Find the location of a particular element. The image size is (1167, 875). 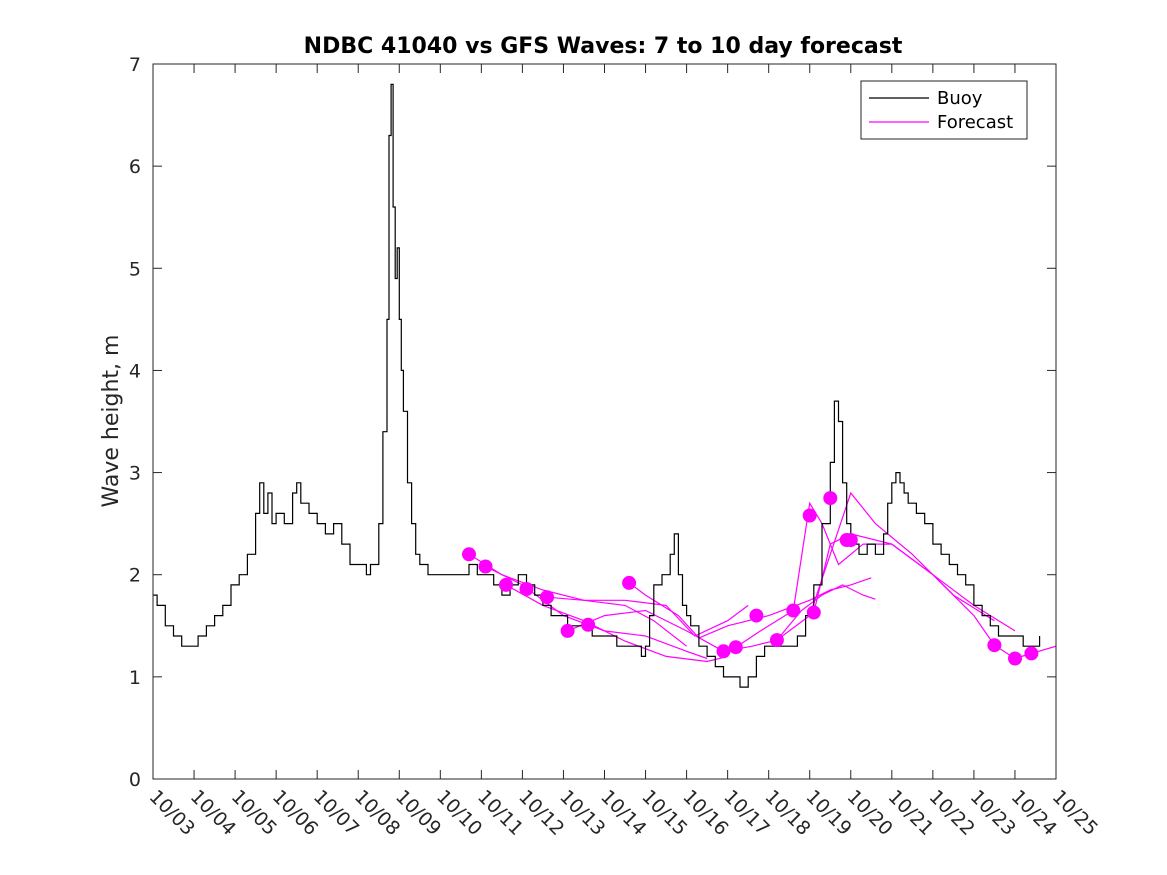

y-tick-label: 7 is located at coordinates (135, 65).